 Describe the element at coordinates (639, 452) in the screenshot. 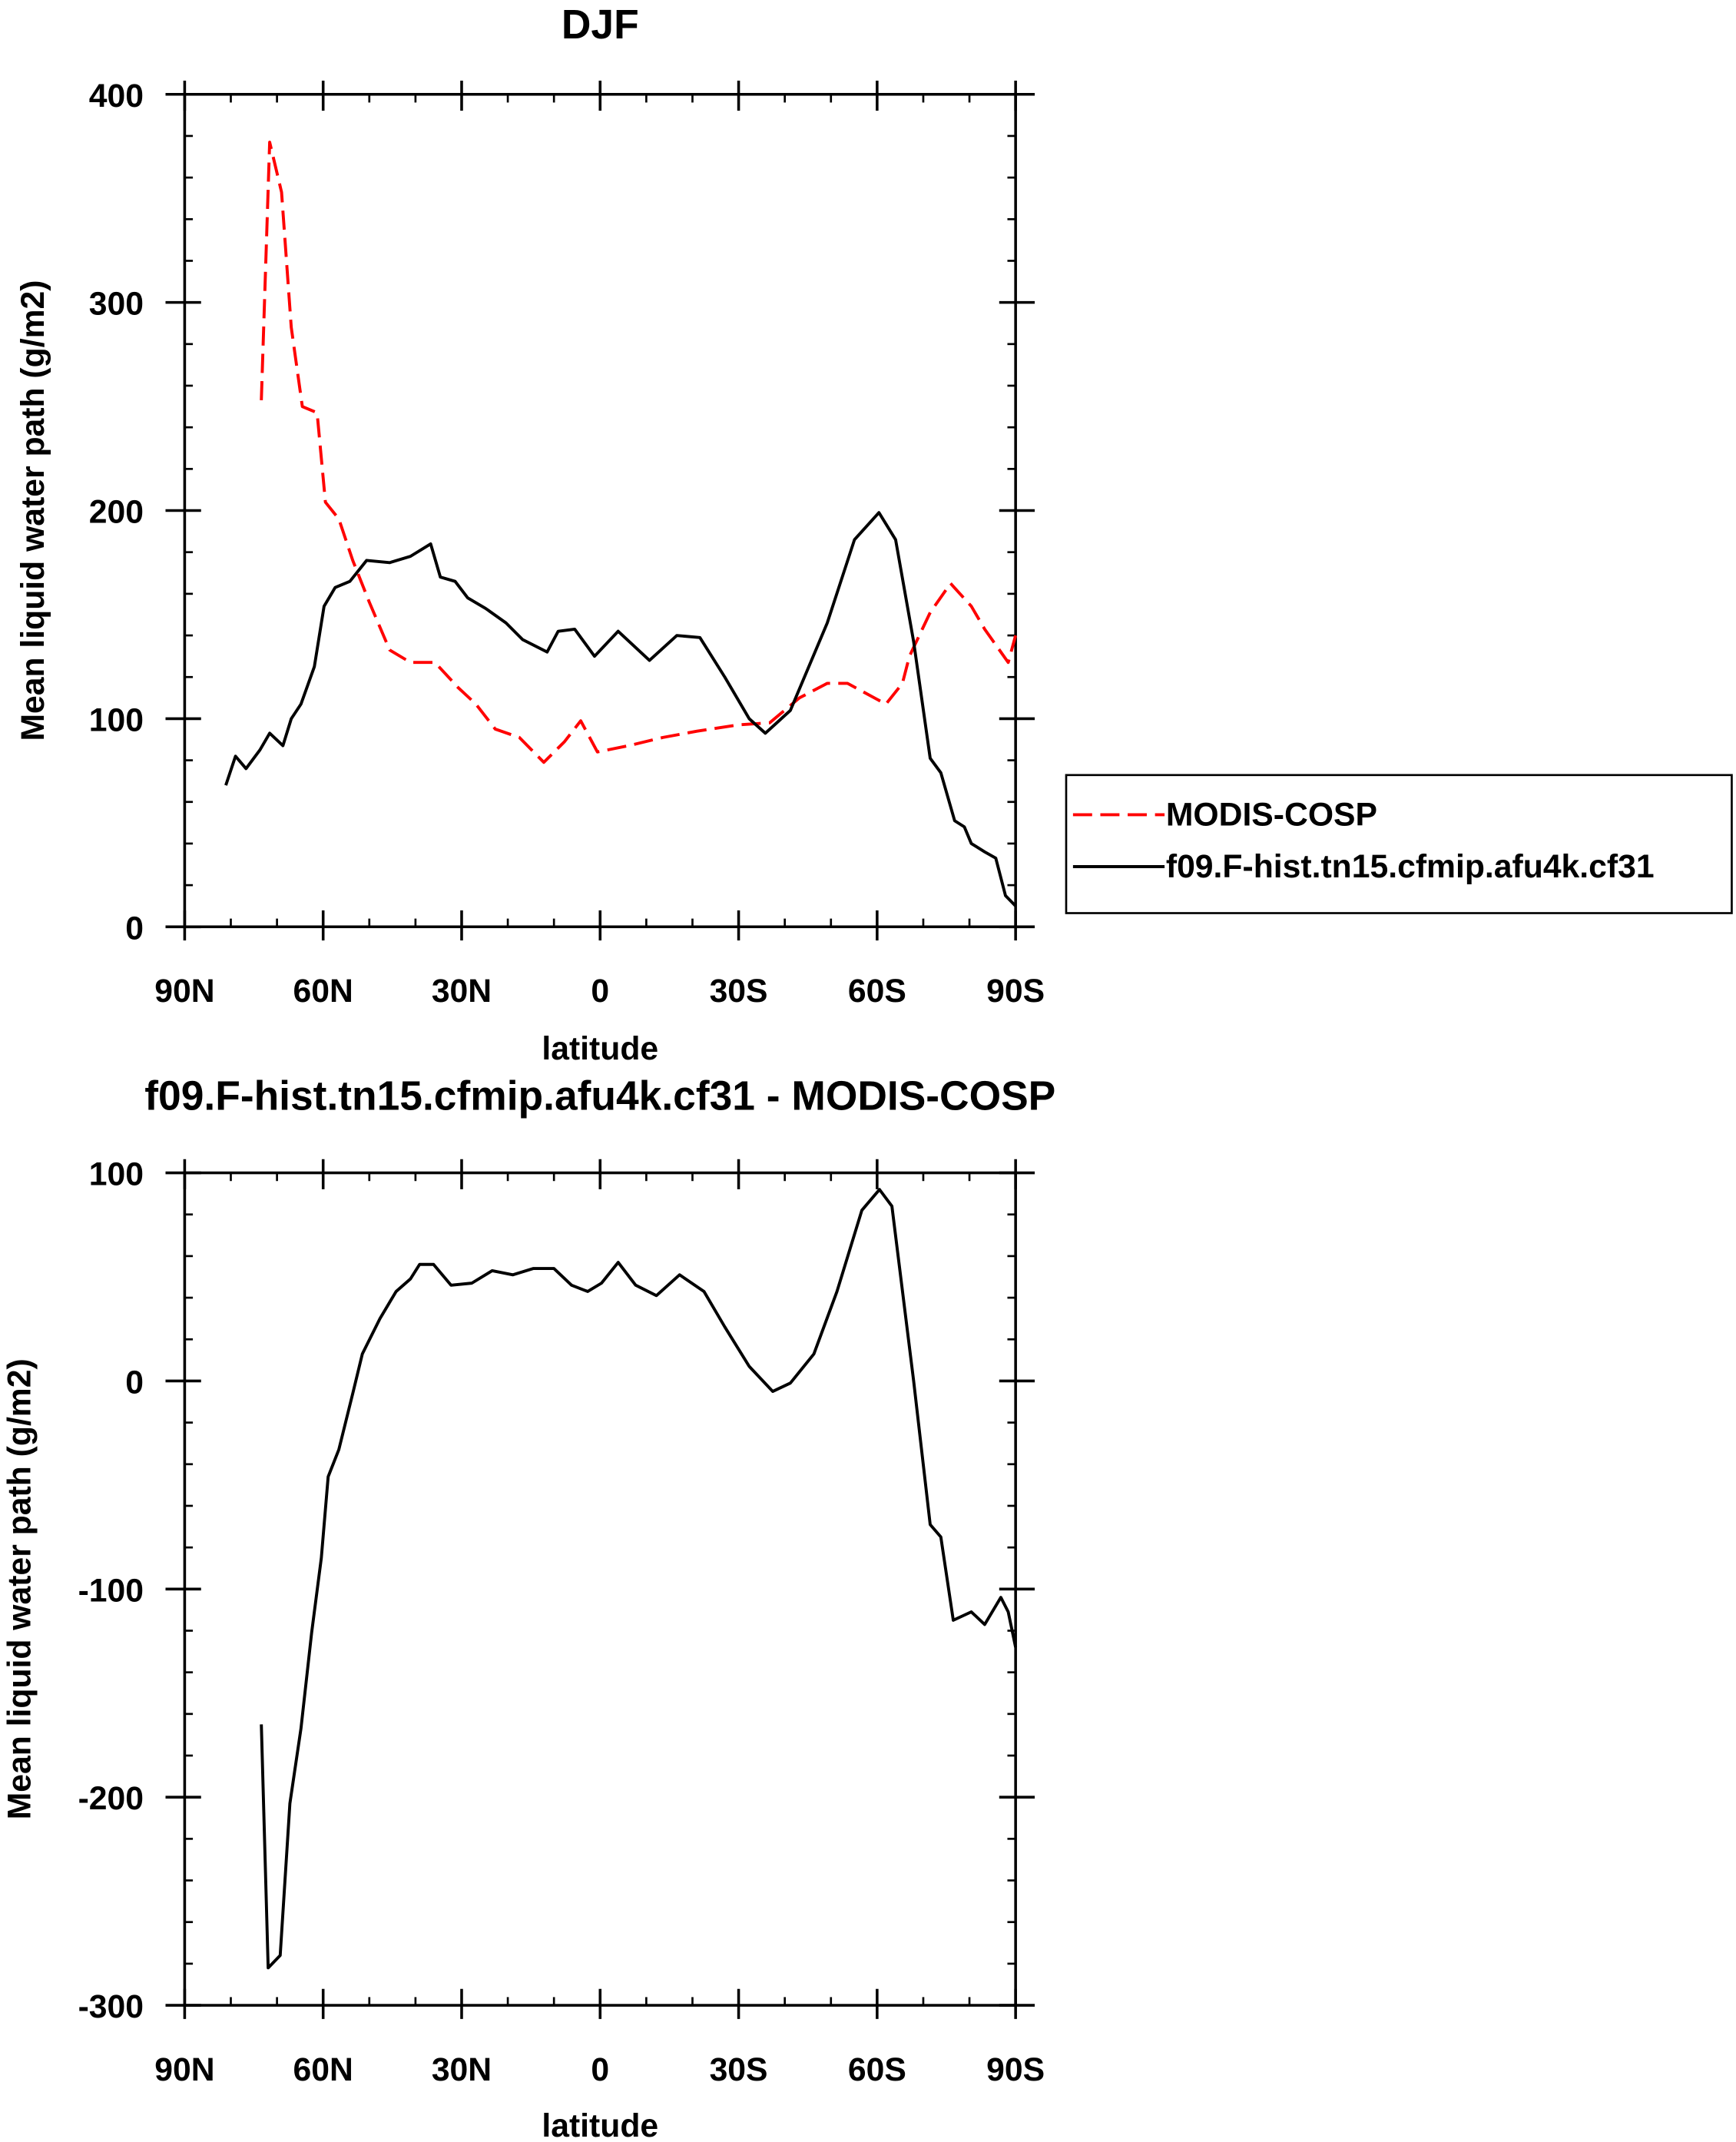

I see `series-line-modis-cosp` at that location.